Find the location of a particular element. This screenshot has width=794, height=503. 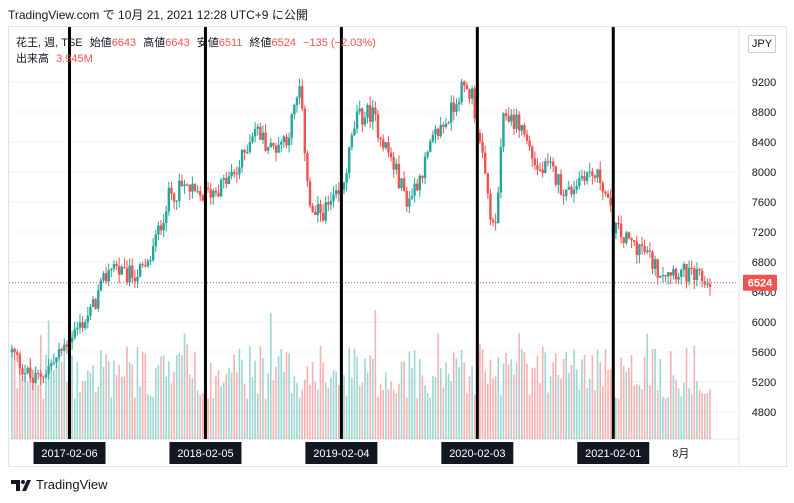

legend-open-label: 始値 is located at coordinates (100, 43).